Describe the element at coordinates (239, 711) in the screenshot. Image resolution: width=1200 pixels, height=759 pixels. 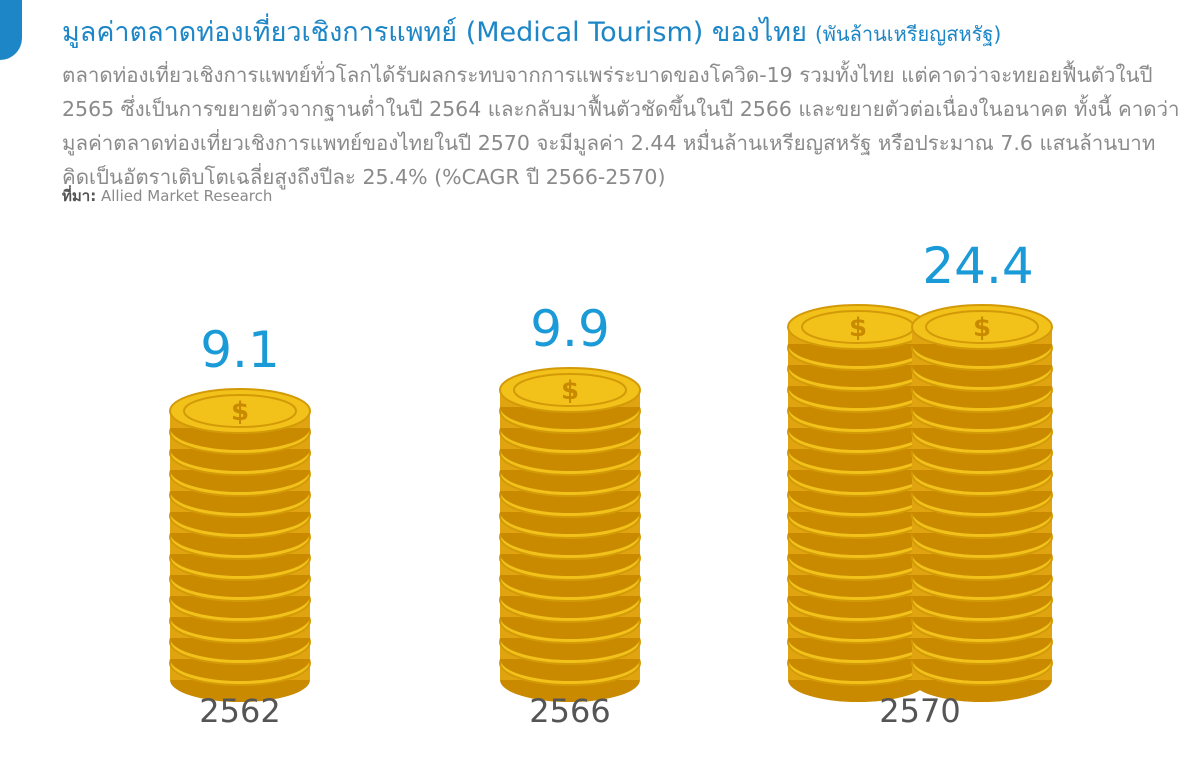
I see `x-tick-label: 2562` at that location.